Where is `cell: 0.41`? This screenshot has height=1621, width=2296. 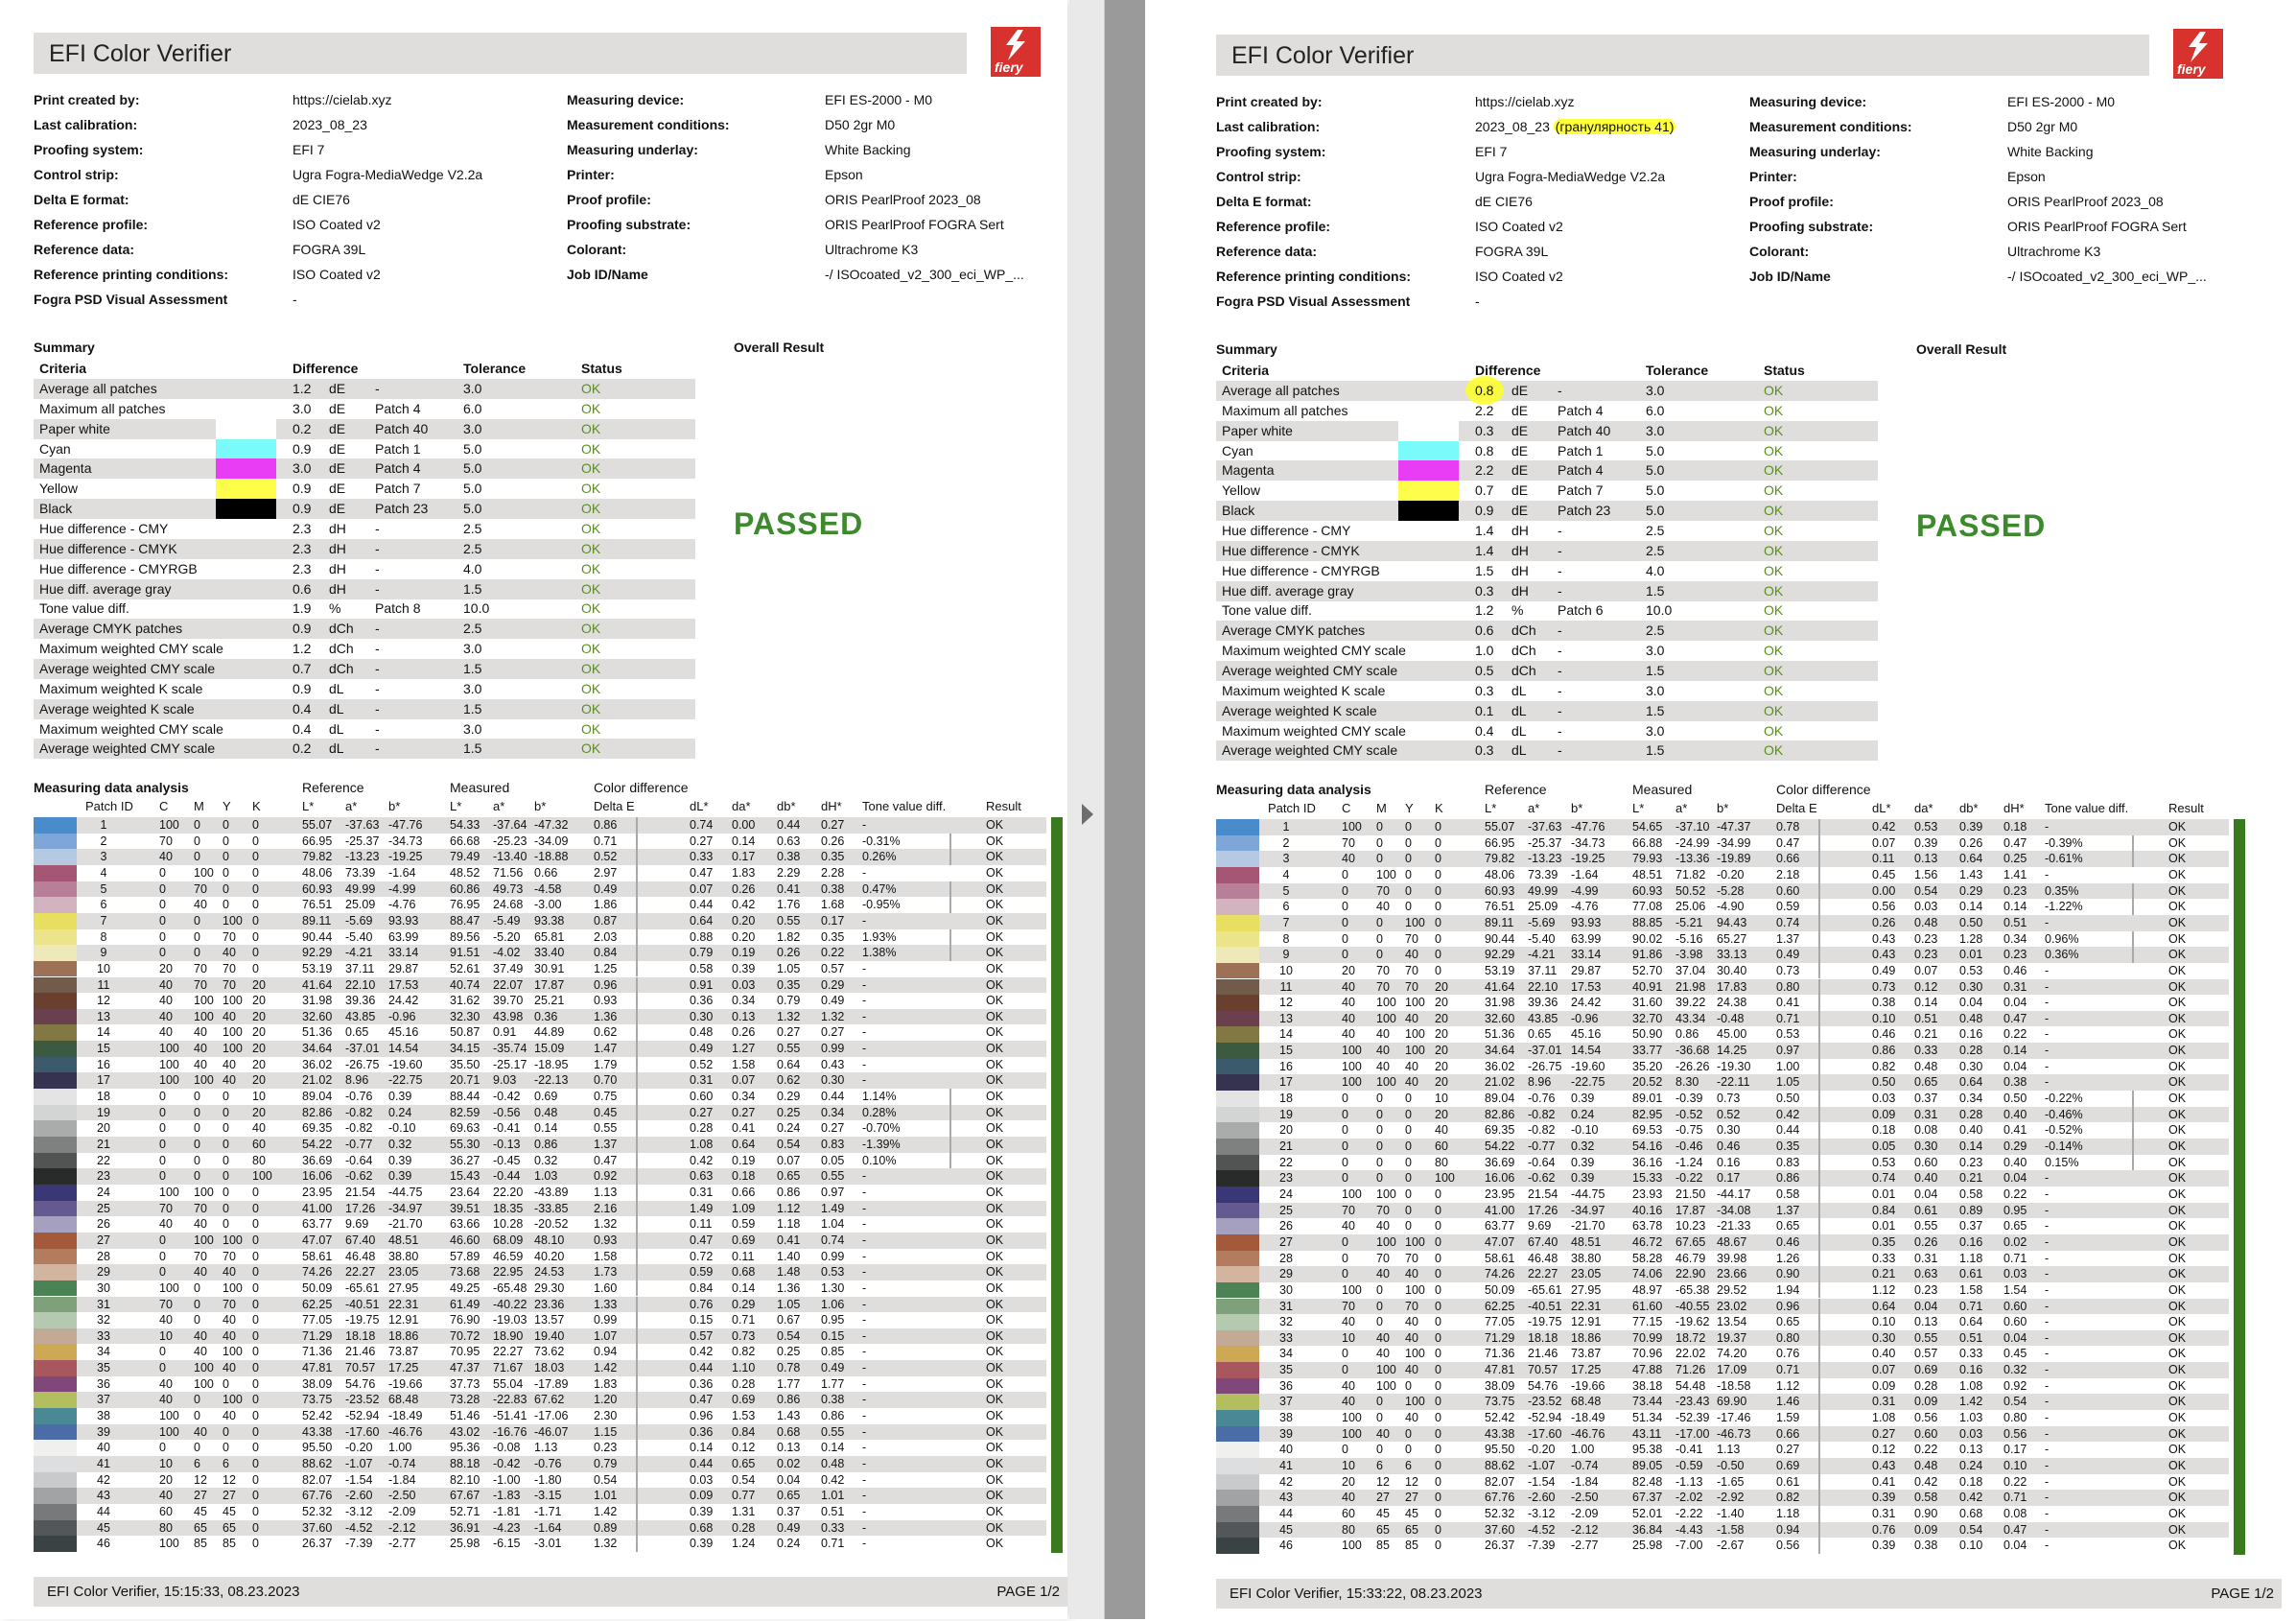 cell: 0.41 is located at coordinates (1884, 1481).